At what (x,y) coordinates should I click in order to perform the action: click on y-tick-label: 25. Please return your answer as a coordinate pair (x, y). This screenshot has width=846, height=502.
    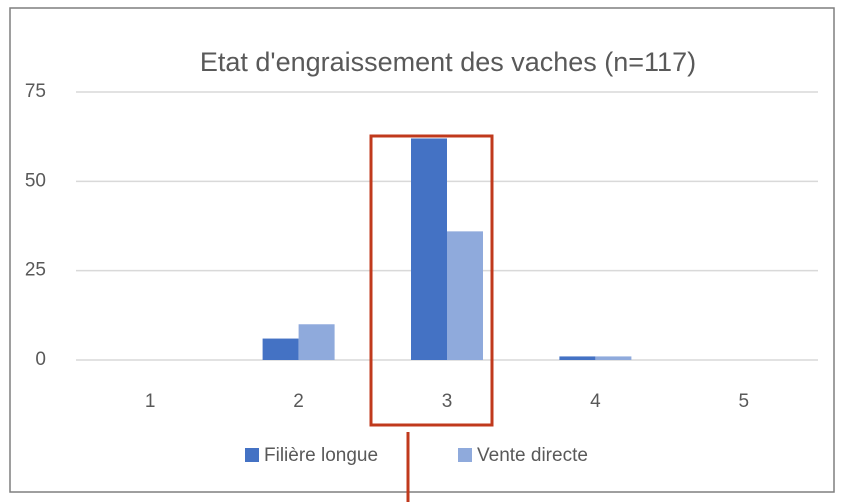
    Looking at the image, I should click on (35, 270).